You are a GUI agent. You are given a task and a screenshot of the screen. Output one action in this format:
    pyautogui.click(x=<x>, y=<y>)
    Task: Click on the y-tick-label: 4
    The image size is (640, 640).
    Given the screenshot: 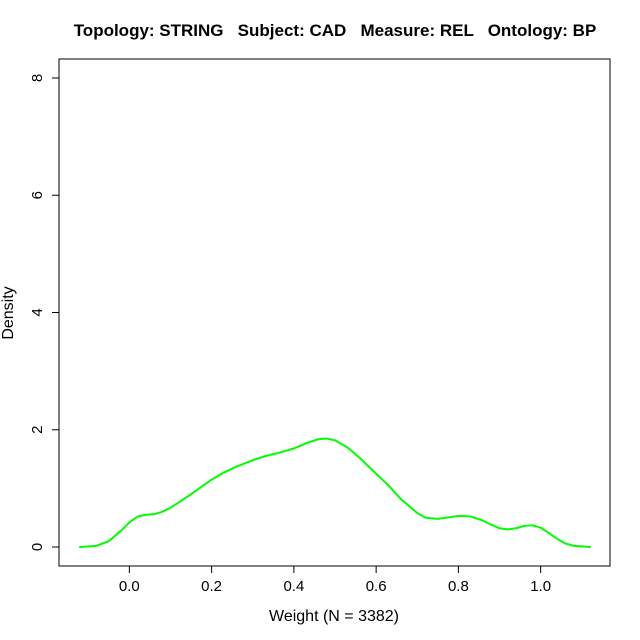 What is the action you would take?
    pyautogui.click(x=37, y=312)
    